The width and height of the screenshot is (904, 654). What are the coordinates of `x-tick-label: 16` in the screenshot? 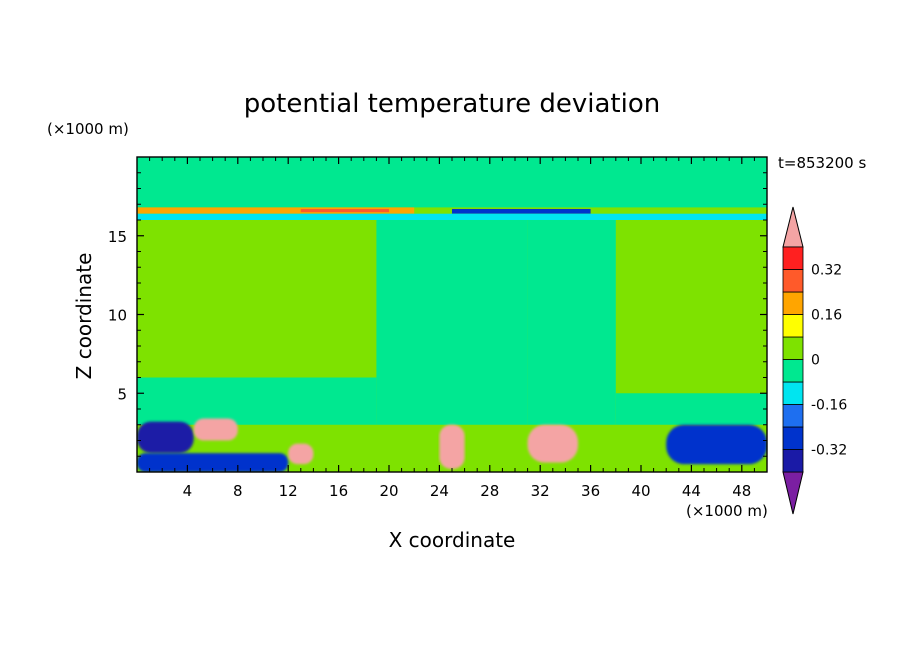 It's located at (338, 491).